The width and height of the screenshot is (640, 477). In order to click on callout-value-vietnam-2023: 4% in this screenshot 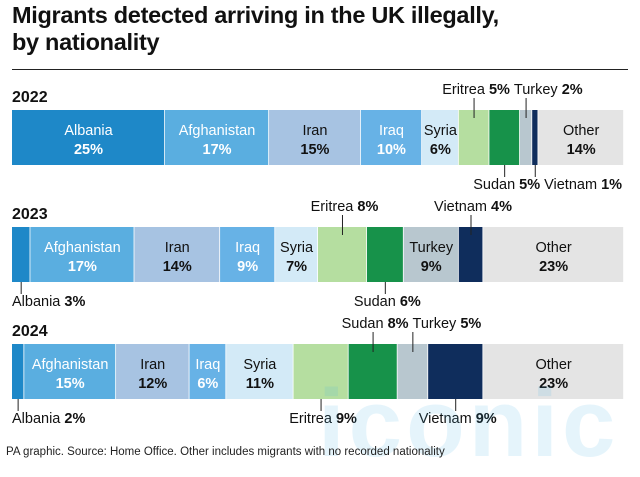, I will do `click(501, 207)`.